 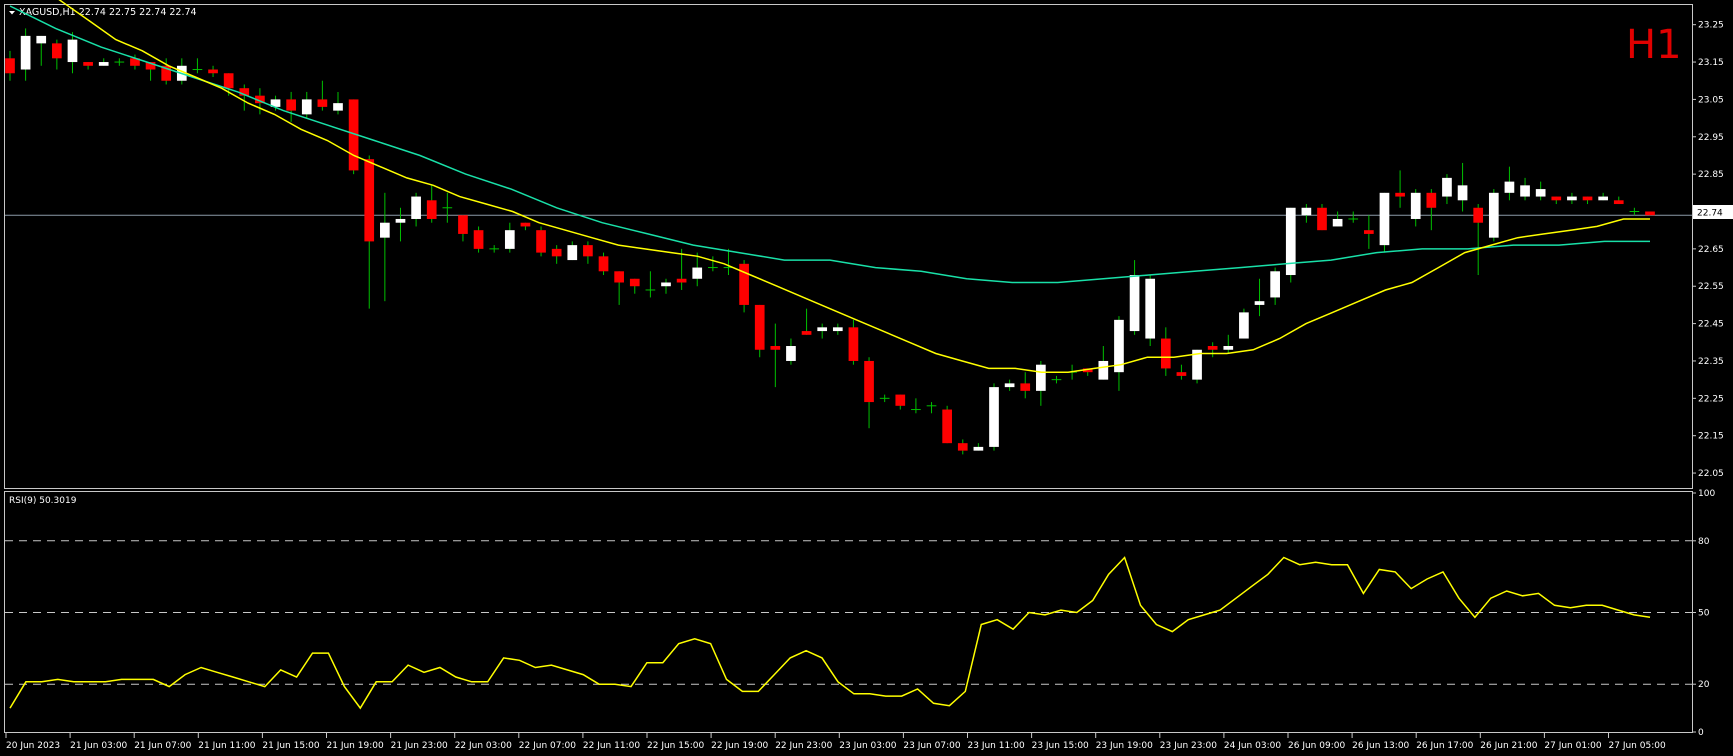 What do you see at coordinates (1706, 494) in the screenshot?
I see `rsi-tick-label: 100` at bounding box center [1706, 494].